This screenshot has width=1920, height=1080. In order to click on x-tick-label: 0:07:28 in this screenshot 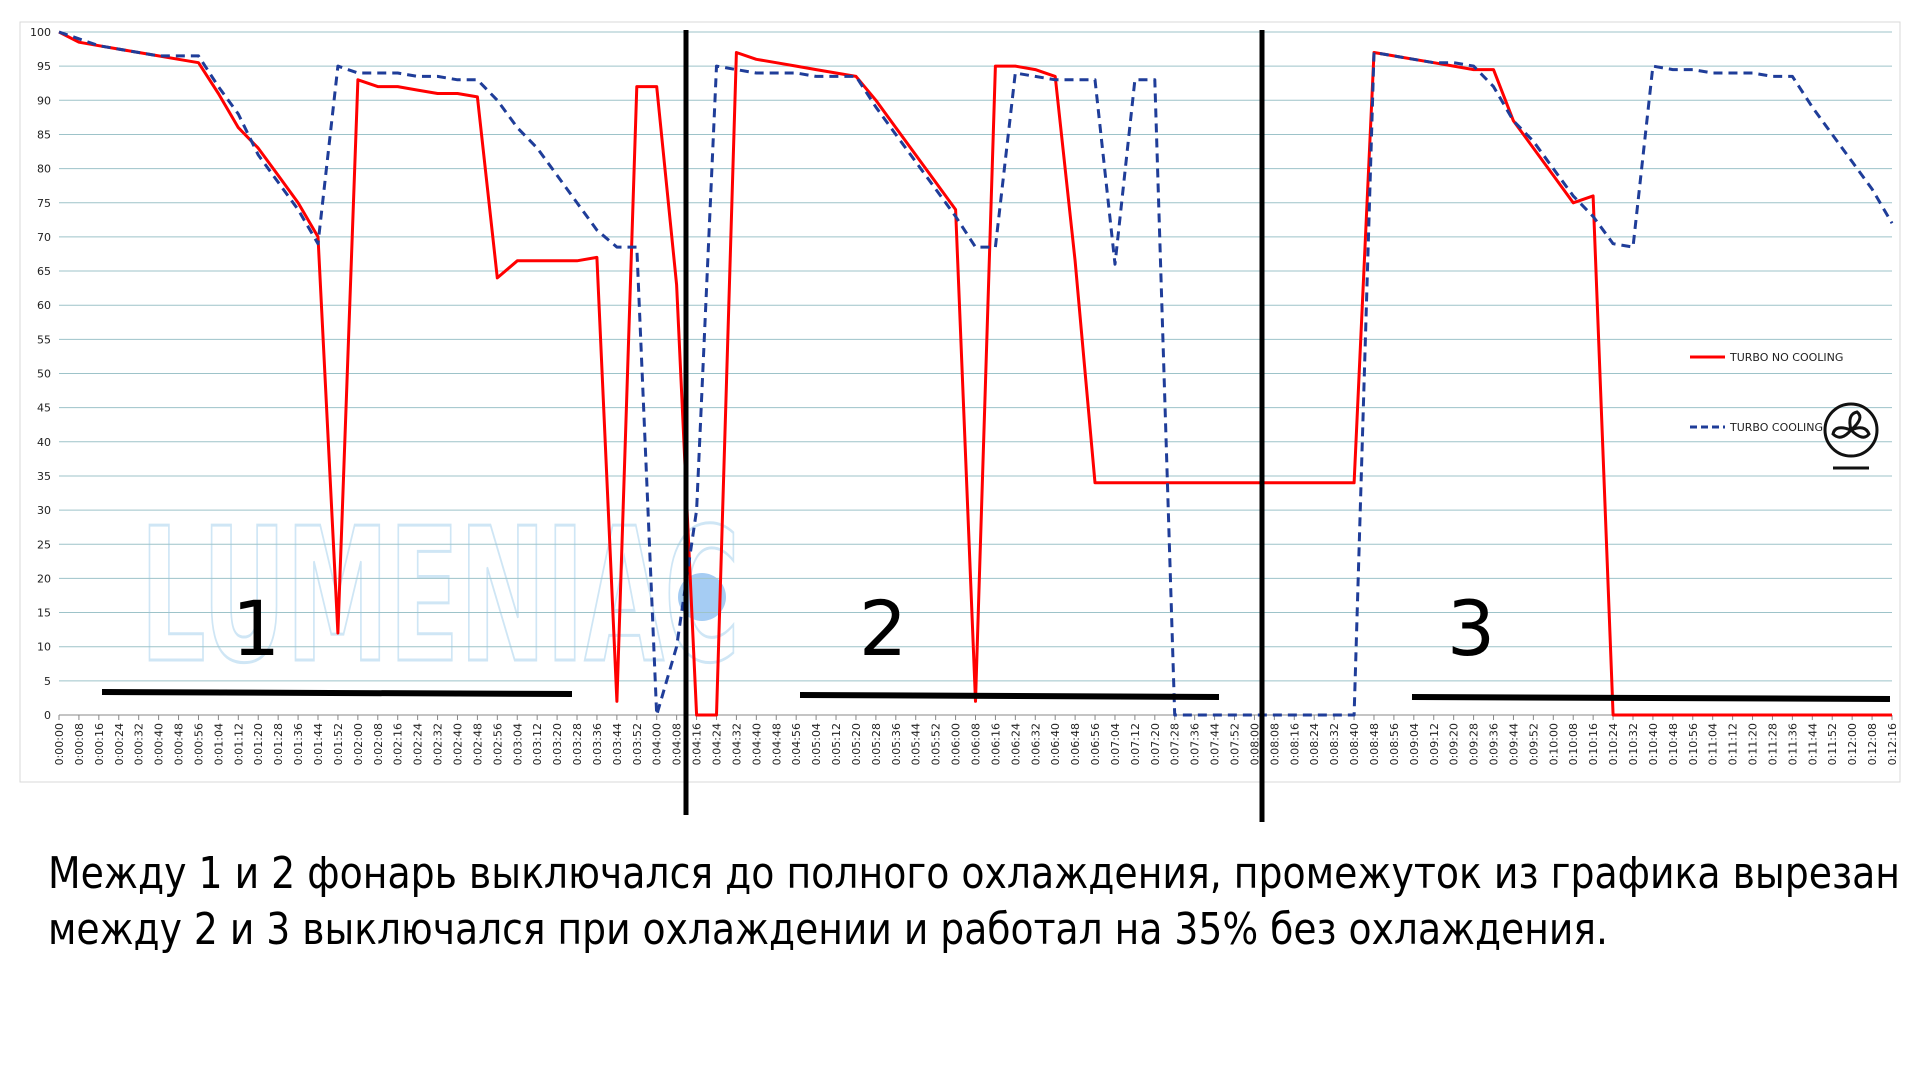, I will do `click(1175, 744)`.